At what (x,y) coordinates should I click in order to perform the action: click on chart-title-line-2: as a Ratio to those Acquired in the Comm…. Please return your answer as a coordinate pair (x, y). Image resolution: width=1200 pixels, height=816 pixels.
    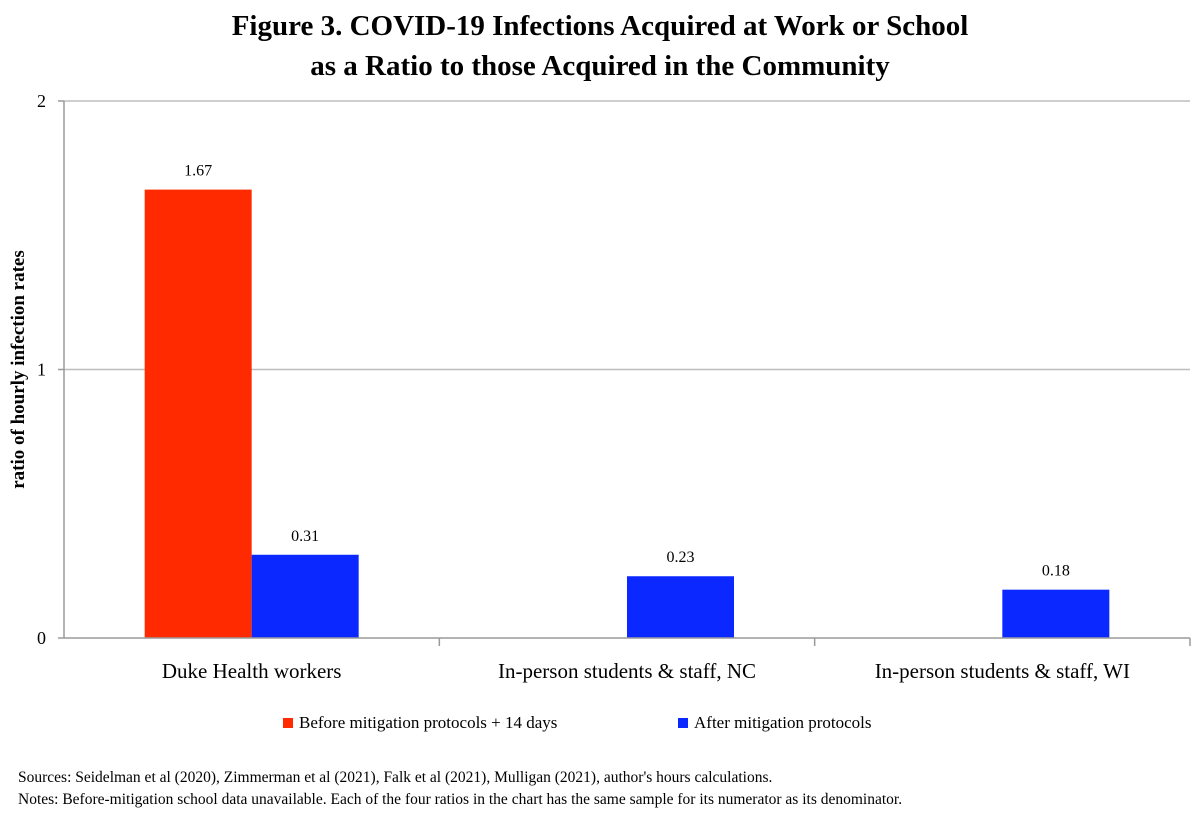
    Looking at the image, I should click on (600, 66).